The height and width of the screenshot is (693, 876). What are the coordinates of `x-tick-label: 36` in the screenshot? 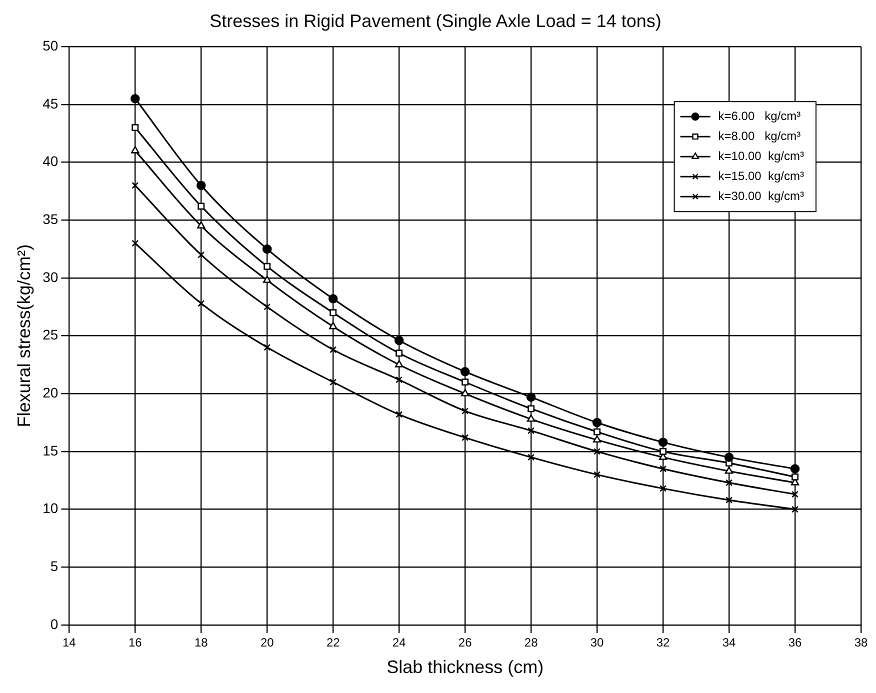 It's located at (795, 643).